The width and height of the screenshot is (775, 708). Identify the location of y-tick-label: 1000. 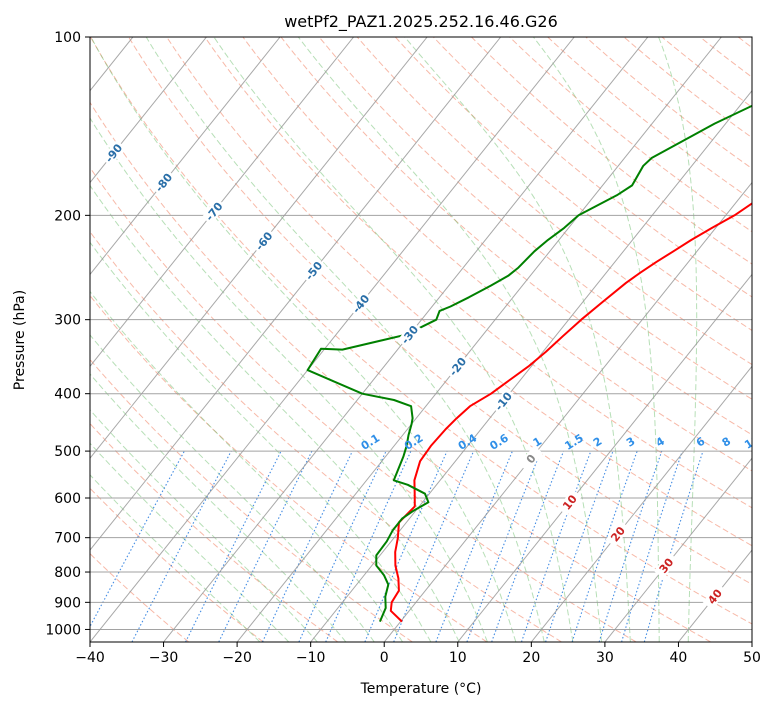
(63, 630).